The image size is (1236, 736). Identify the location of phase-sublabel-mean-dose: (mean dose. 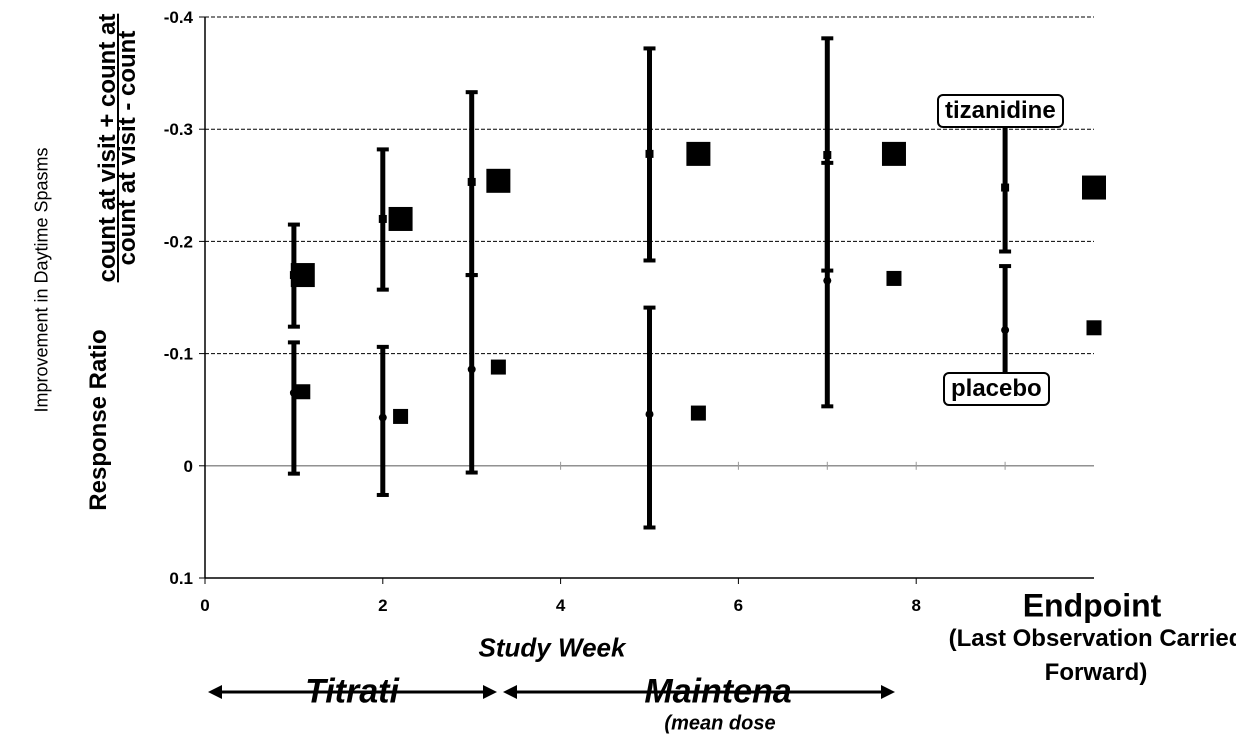
(720, 723).